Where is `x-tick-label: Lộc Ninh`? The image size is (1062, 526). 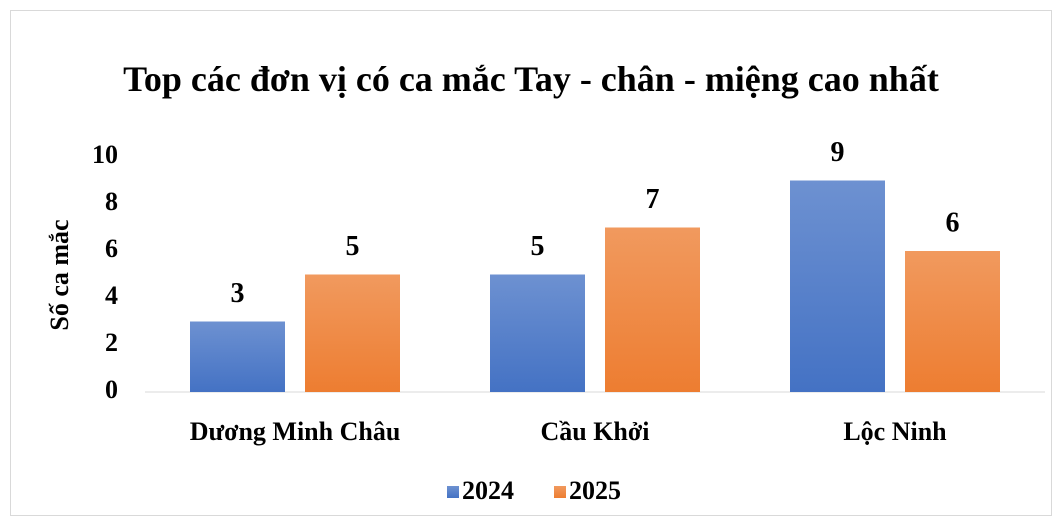 x-tick-label: Lộc Ninh is located at coordinates (895, 431).